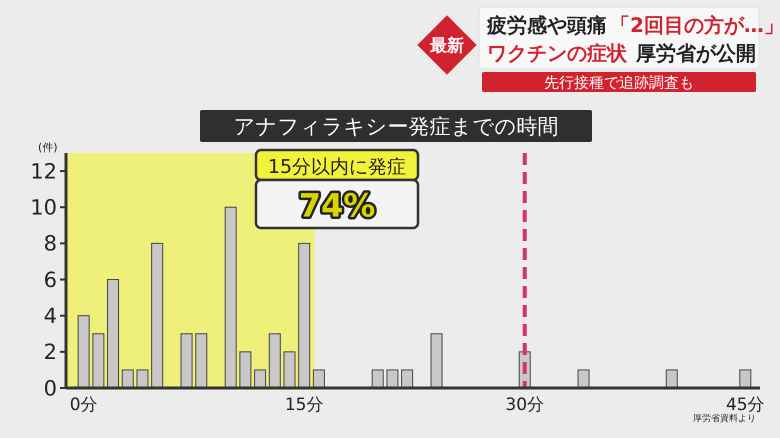 The image size is (780, 438). What do you see at coordinates (50, 388) in the screenshot?
I see `y-tick-label: 0` at bounding box center [50, 388].